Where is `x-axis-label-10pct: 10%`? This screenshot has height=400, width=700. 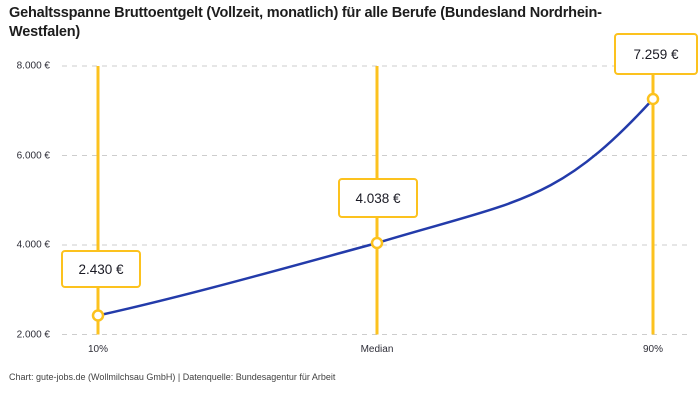 x-axis-label-10pct: 10% is located at coordinates (98, 349).